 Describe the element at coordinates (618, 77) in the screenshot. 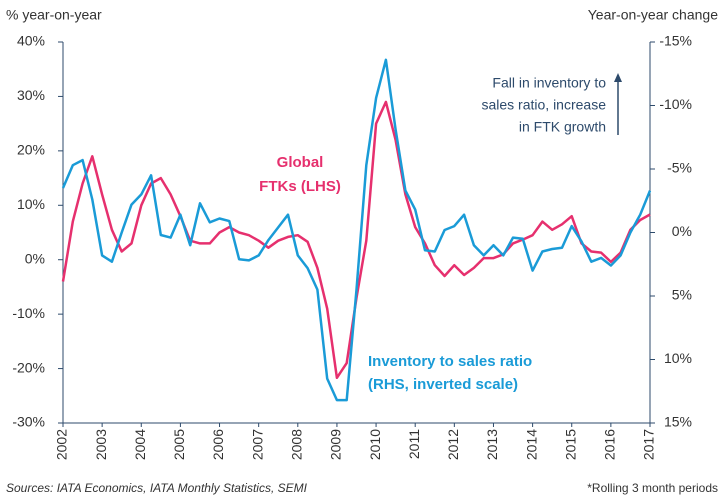

I see `arrow-head` at that location.